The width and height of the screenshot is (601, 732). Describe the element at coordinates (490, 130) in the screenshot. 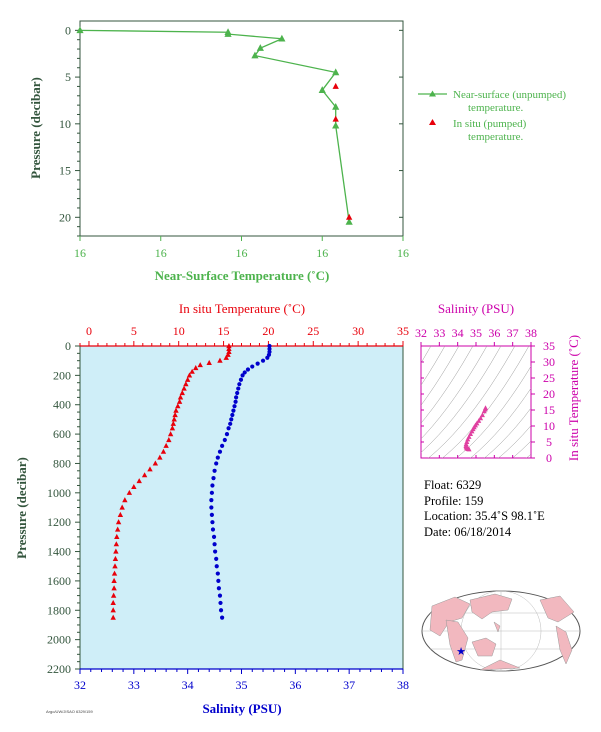

I see `legend-label-pumped: In situ (pumped) temperature.` at that location.